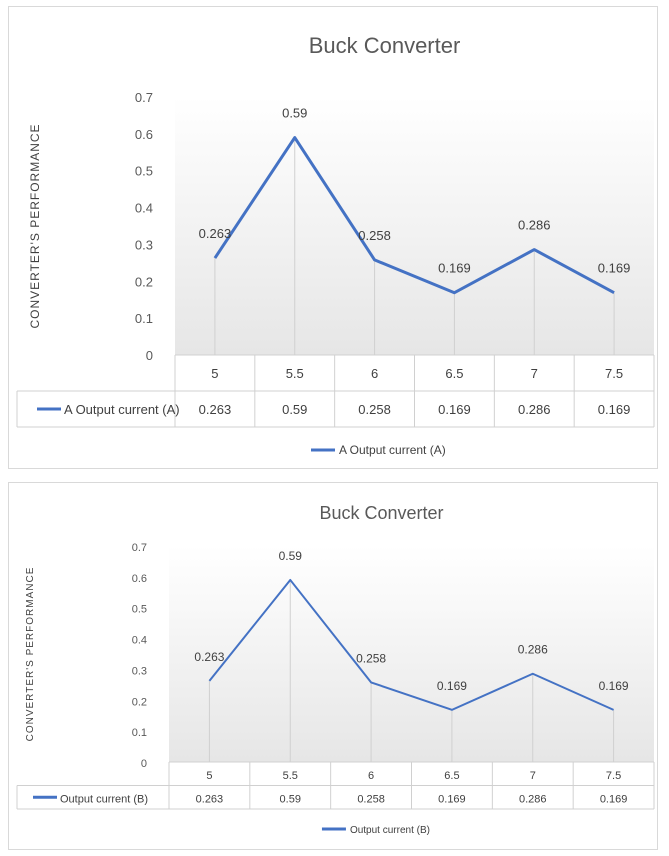  I want to click on table-series-name: A Output current (A), so click(122, 409).